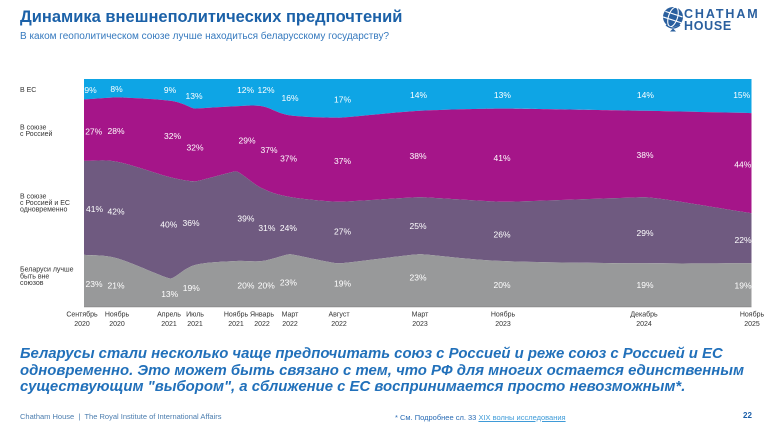  Describe the element at coordinates (644, 324) in the screenshot. I see `svg-text: 2024` at that location.